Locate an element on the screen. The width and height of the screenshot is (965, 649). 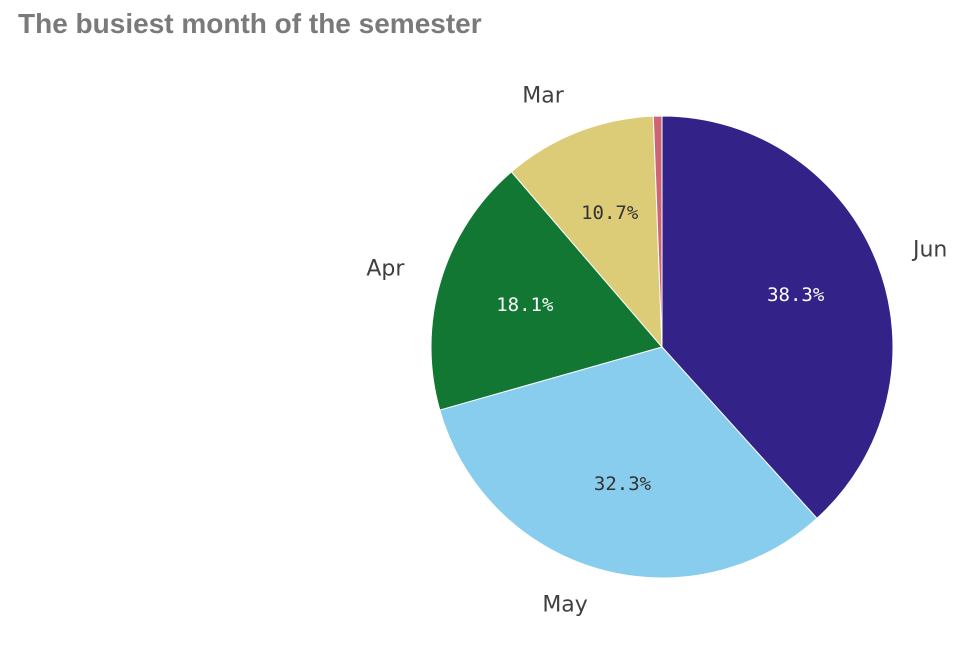
slice-category-label-may: May is located at coordinates (564, 605).